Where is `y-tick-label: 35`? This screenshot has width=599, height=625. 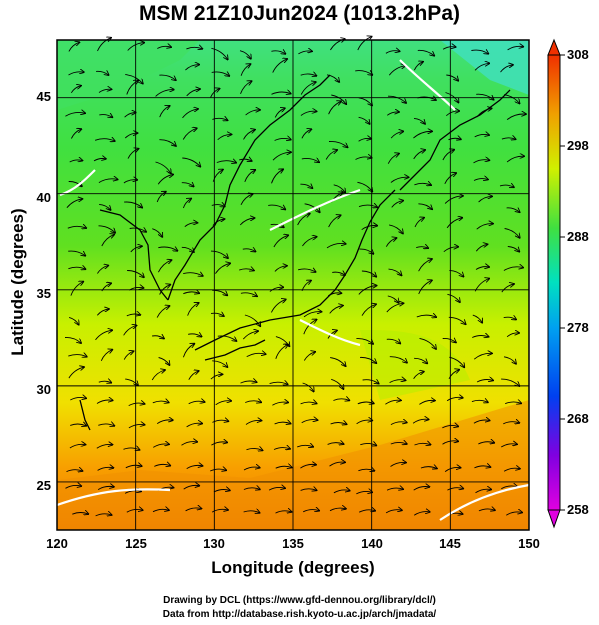
y-tick-label: 35 is located at coordinates (43, 293).